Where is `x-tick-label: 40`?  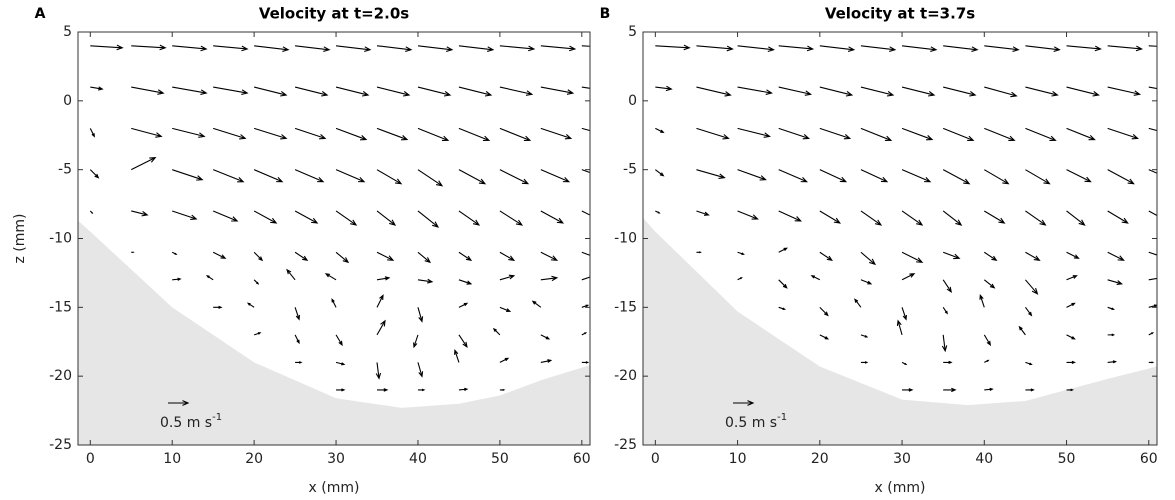 x-tick-label: 40 is located at coordinates (418, 459).